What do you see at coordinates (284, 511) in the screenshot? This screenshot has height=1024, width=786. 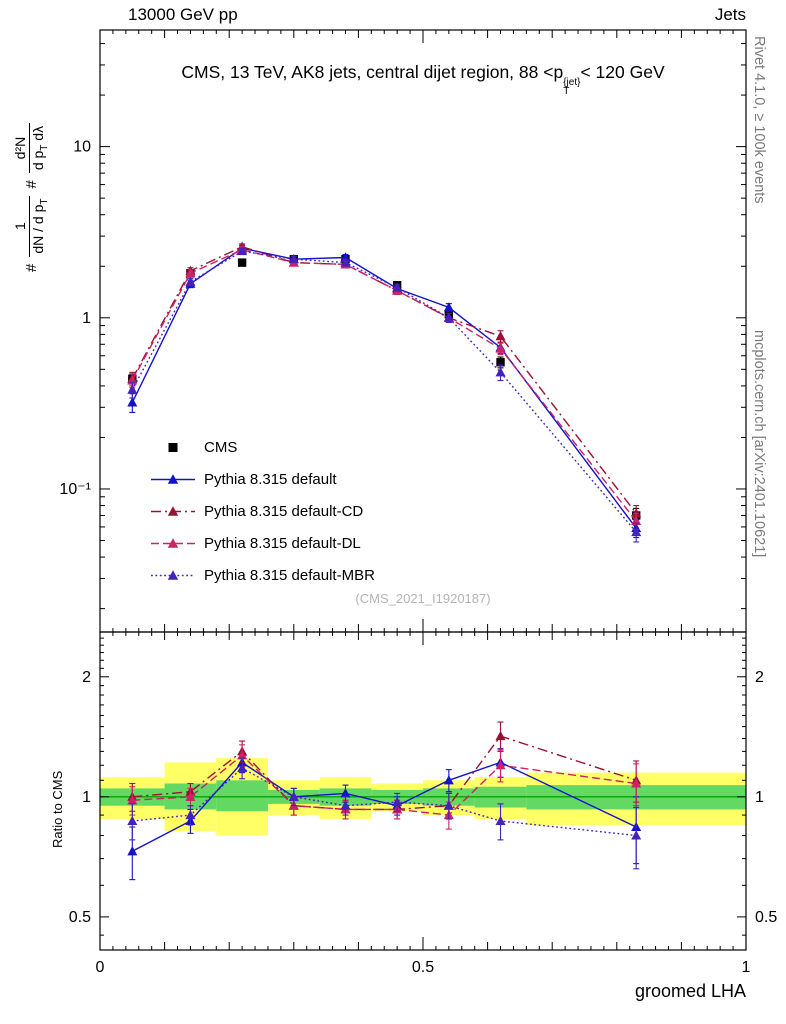 I see `legend-label: Pythia 8.315 default-CD` at bounding box center [284, 511].